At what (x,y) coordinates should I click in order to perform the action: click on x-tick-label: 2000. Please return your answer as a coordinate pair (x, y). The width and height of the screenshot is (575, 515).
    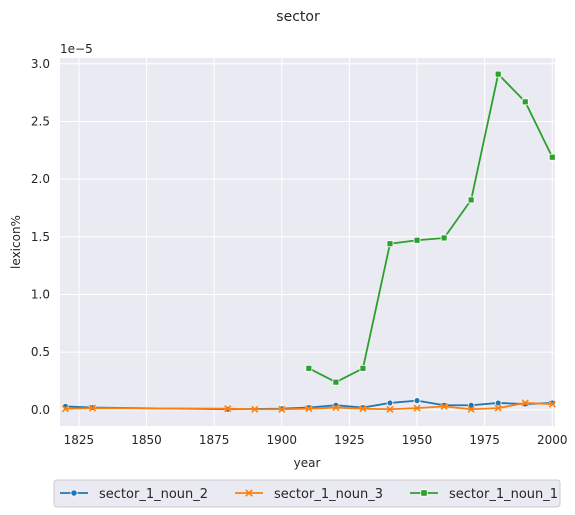
    Looking at the image, I should click on (552, 440).